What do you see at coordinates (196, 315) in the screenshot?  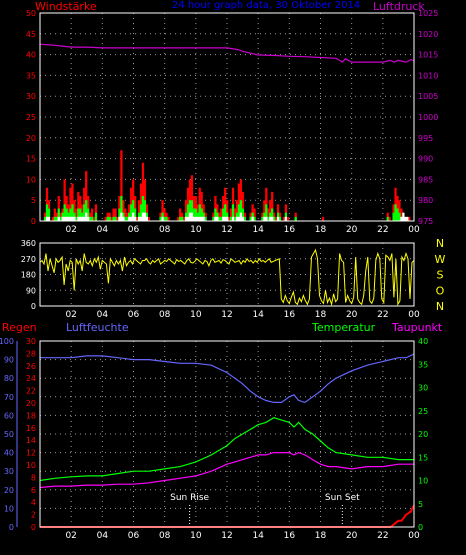 I see `dir-x-tick-label: 10` at bounding box center [196, 315].